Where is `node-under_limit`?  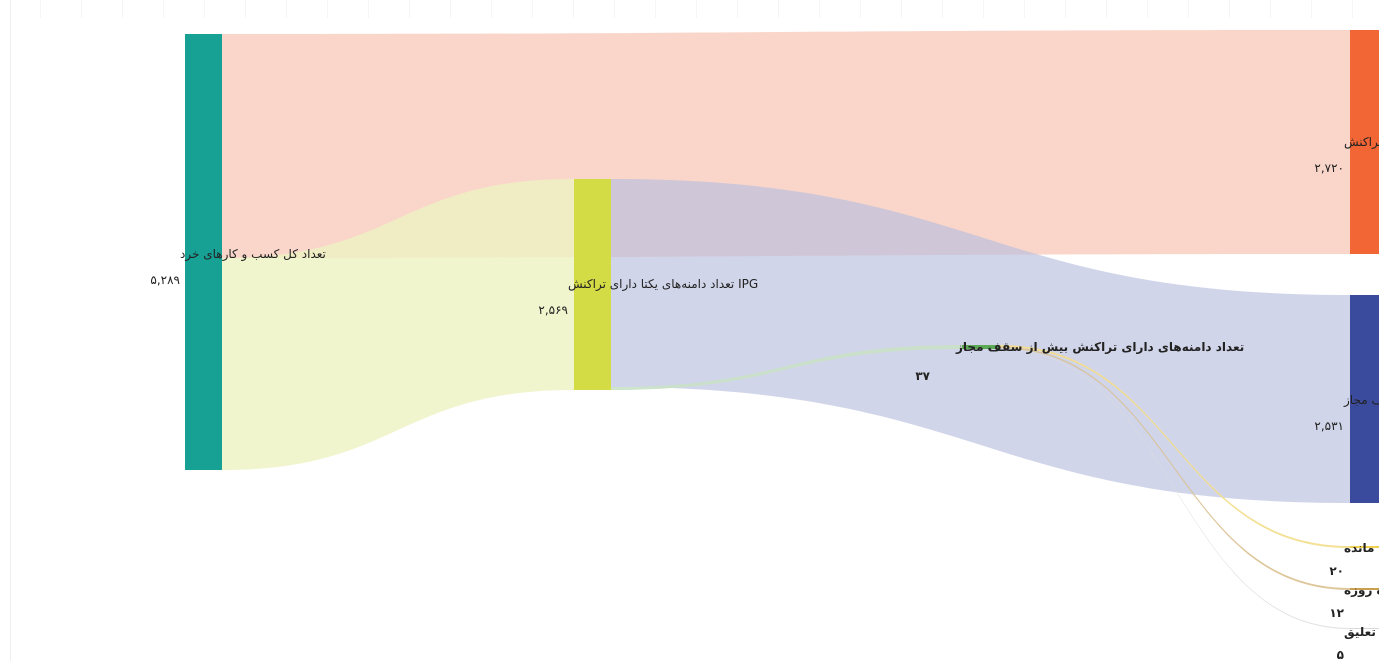
node-under_limit is located at coordinates (1364, 399).